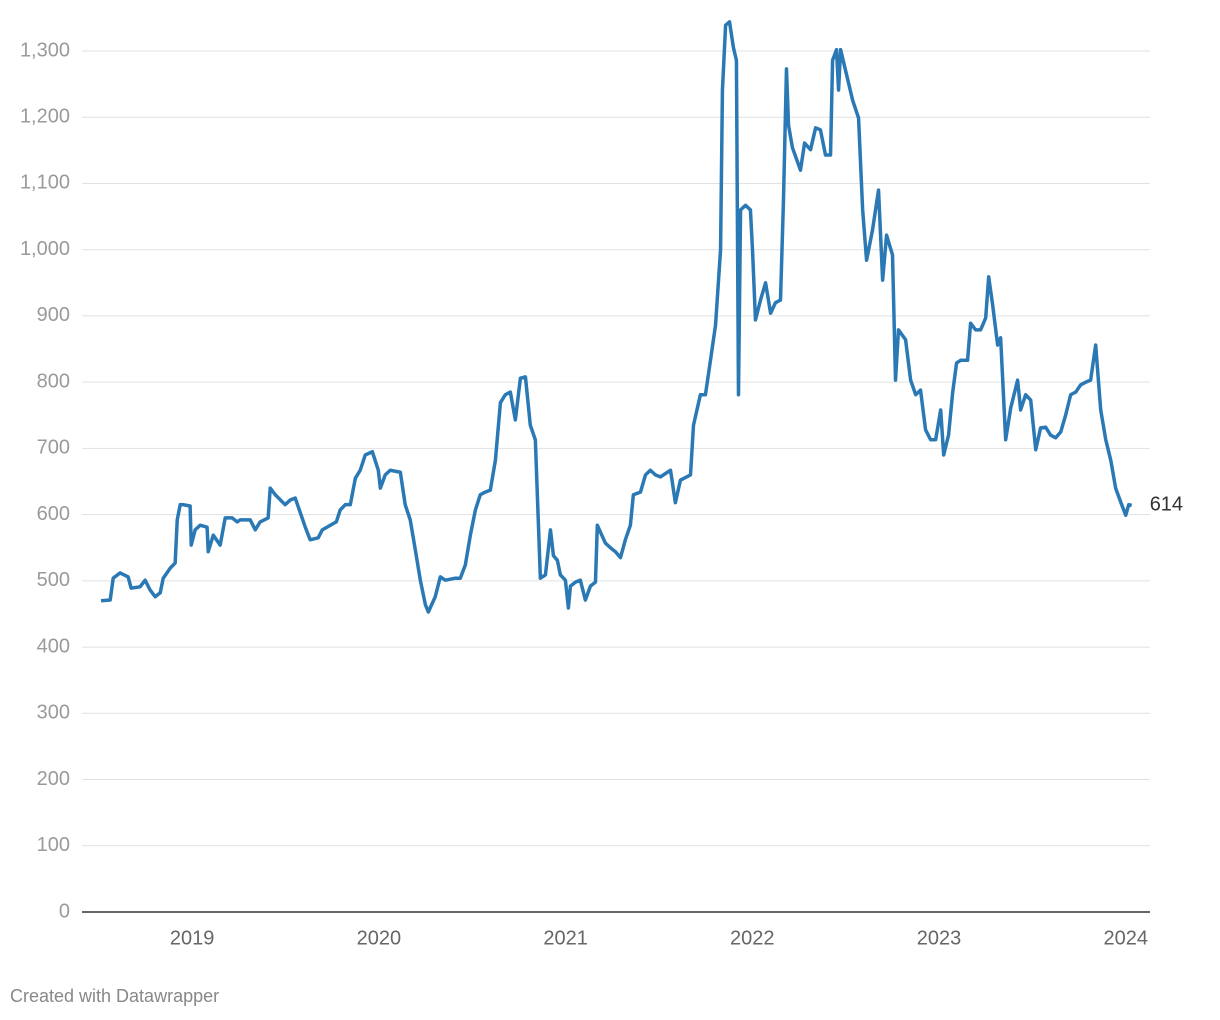  I want to click on y-tick-label: 1,200, so click(45, 117).